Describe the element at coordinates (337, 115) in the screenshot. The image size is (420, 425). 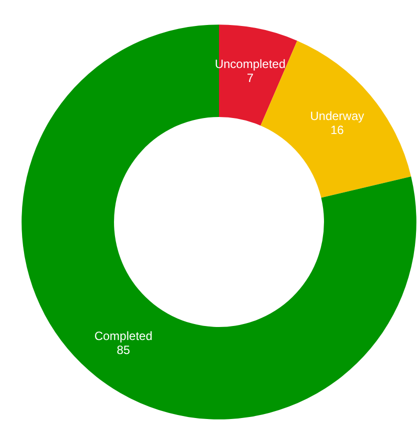
I see `slice-label: Underway` at that location.